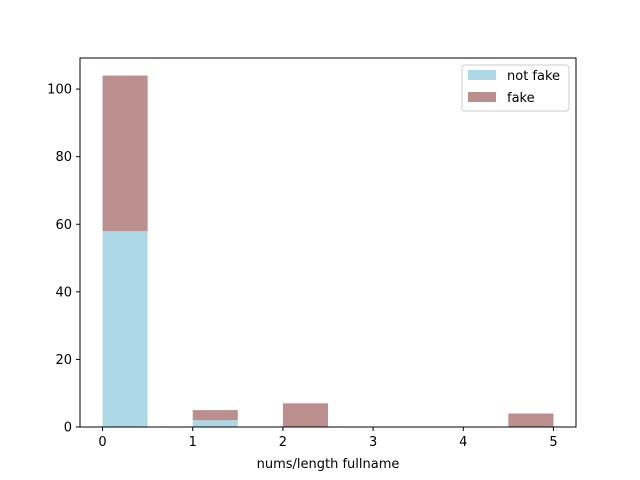 Image resolution: width=640 pixels, height=480 pixels. I want to click on y-tick-label: 80, so click(63, 157).